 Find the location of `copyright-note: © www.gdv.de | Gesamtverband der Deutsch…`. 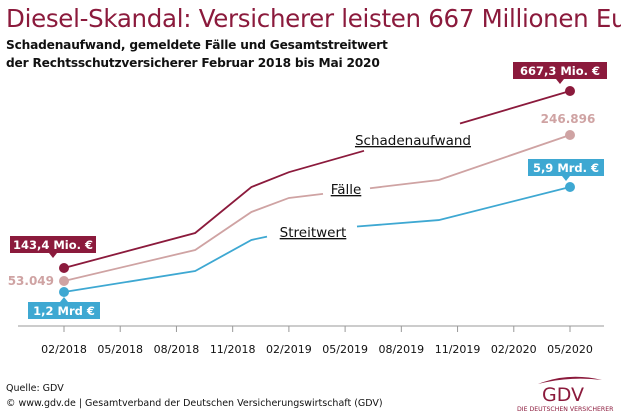

copyright-note: © www.gdv.de | Gesamtverband der Deutsch… is located at coordinates (194, 403).